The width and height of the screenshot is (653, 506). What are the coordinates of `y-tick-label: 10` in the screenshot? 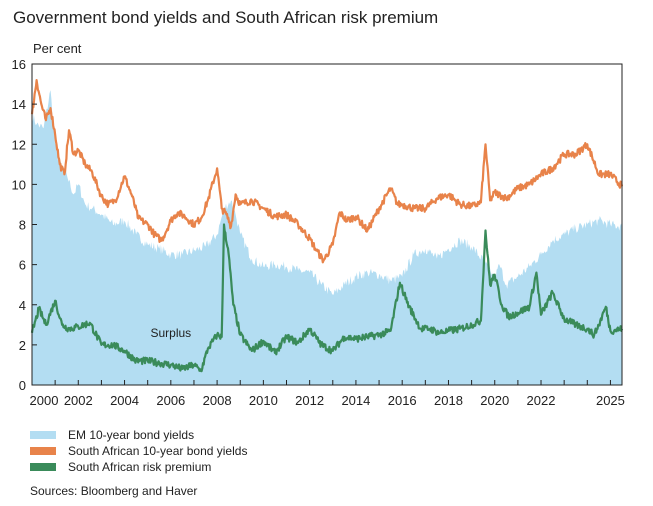 It's located at (19, 184).